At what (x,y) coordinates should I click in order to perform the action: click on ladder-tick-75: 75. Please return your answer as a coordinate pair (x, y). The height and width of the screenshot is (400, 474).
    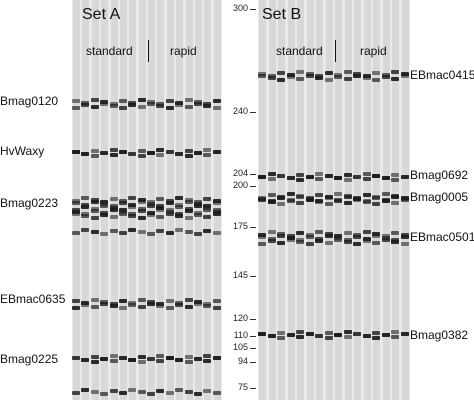
    Looking at the image, I should click on (242, 387).